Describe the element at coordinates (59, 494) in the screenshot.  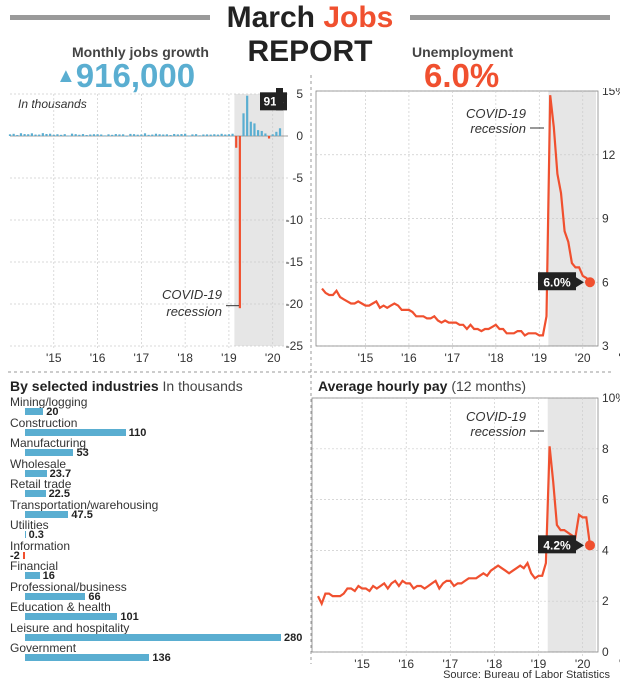
I see `industry-value: 22.5` at that location.